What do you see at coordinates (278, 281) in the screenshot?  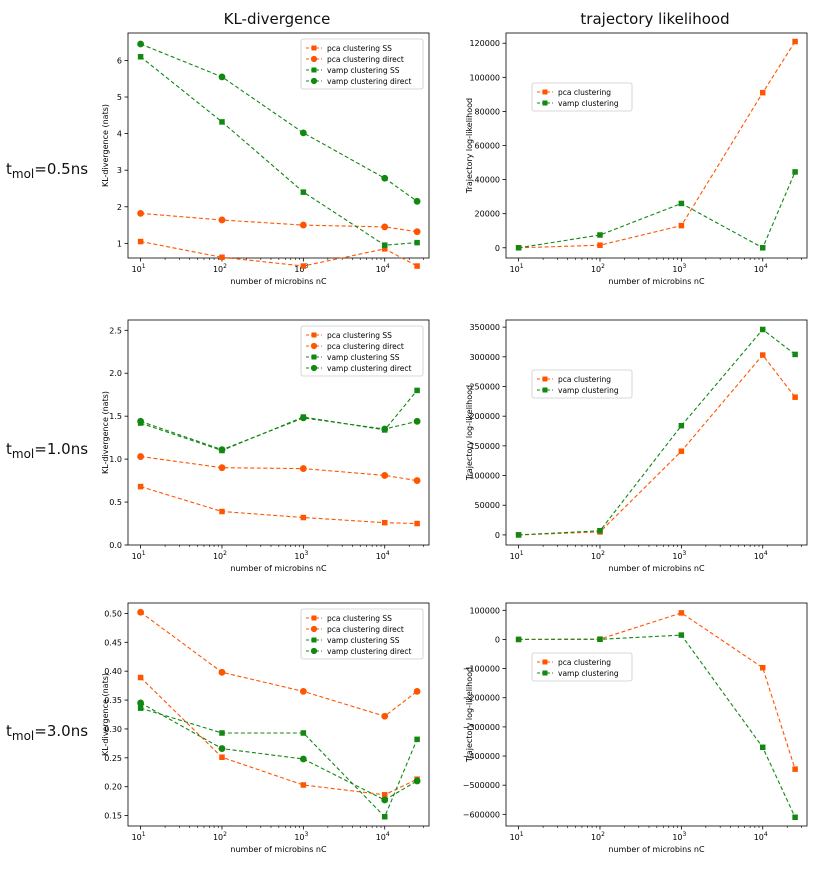 I see `x-axis-label: number of microbins nC` at bounding box center [278, 281].